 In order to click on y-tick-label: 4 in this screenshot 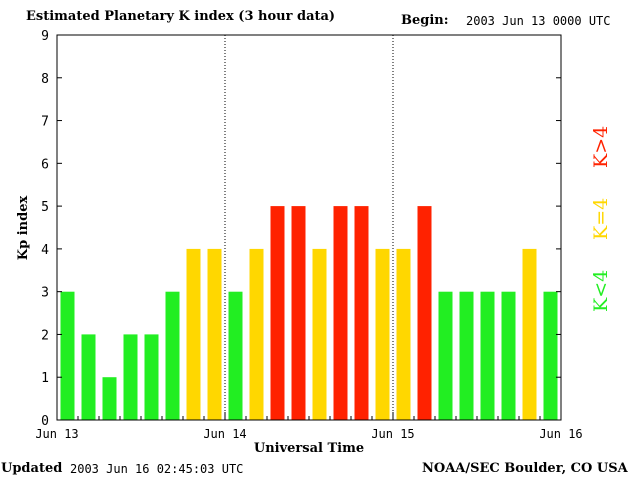, I will do `click(45, 250)`.